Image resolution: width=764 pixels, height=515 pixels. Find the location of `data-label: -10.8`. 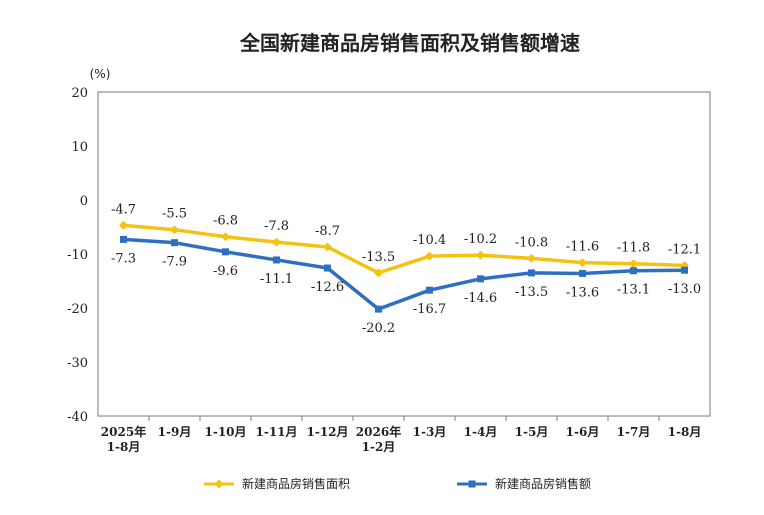

data-label: -10.8 is located at coordinates (531, 242).